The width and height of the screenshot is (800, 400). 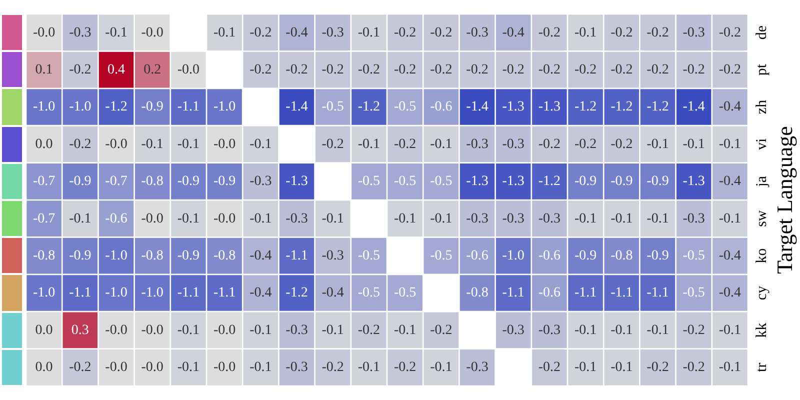 What do you see at coordinates (762, 106) in the screenshot?
I see `y-tick-label: zh` at bounding box center [762, 106].